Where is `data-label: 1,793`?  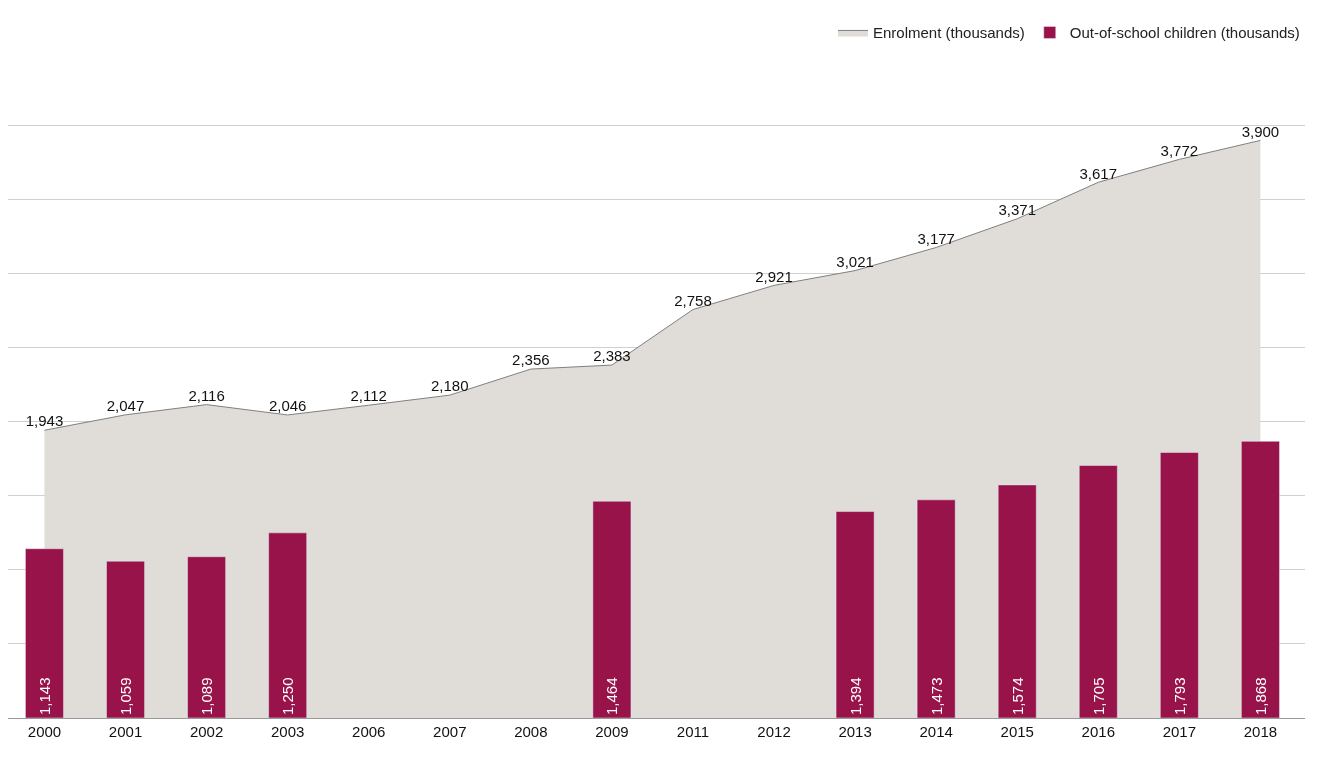 data-label: 1,793 is located at coordinates (1179, 696).